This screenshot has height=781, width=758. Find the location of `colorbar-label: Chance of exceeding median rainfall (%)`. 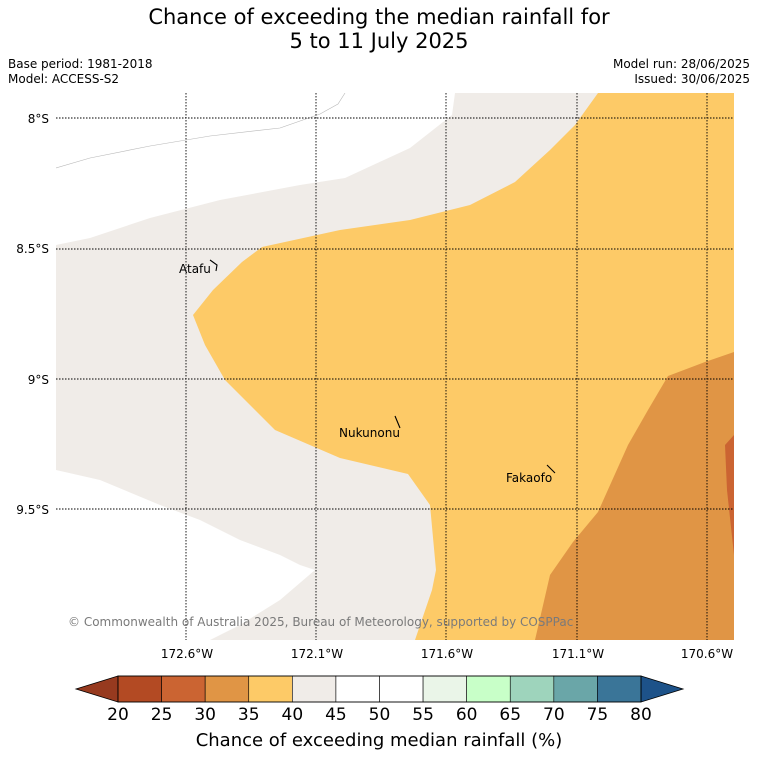

colorbar-label: Chance of exceeding median rainfall (%) is located at coordinates (379, 740).